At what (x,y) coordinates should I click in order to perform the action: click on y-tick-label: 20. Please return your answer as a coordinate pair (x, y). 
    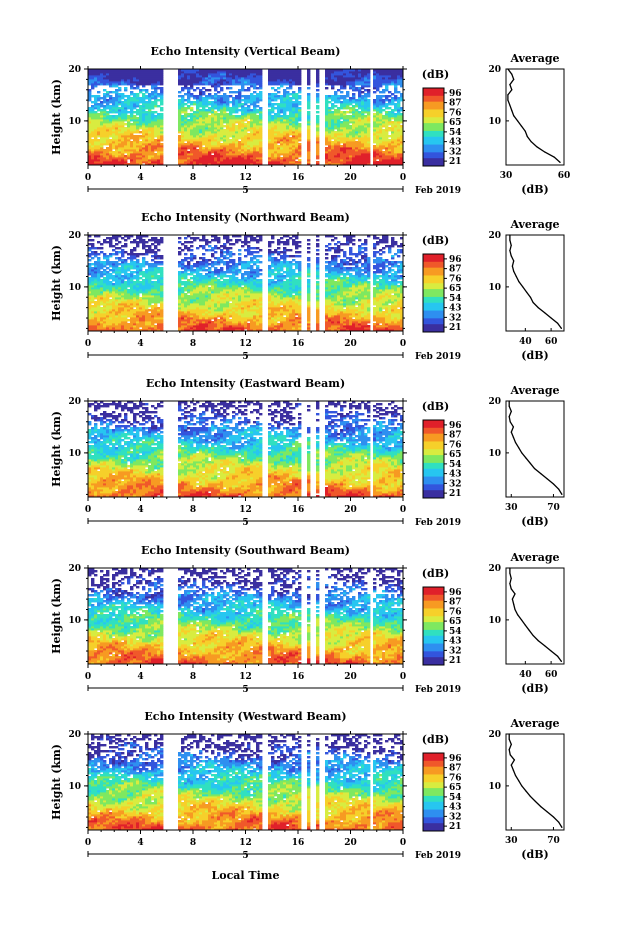
    Looking at the image, I should click on (74, 70).